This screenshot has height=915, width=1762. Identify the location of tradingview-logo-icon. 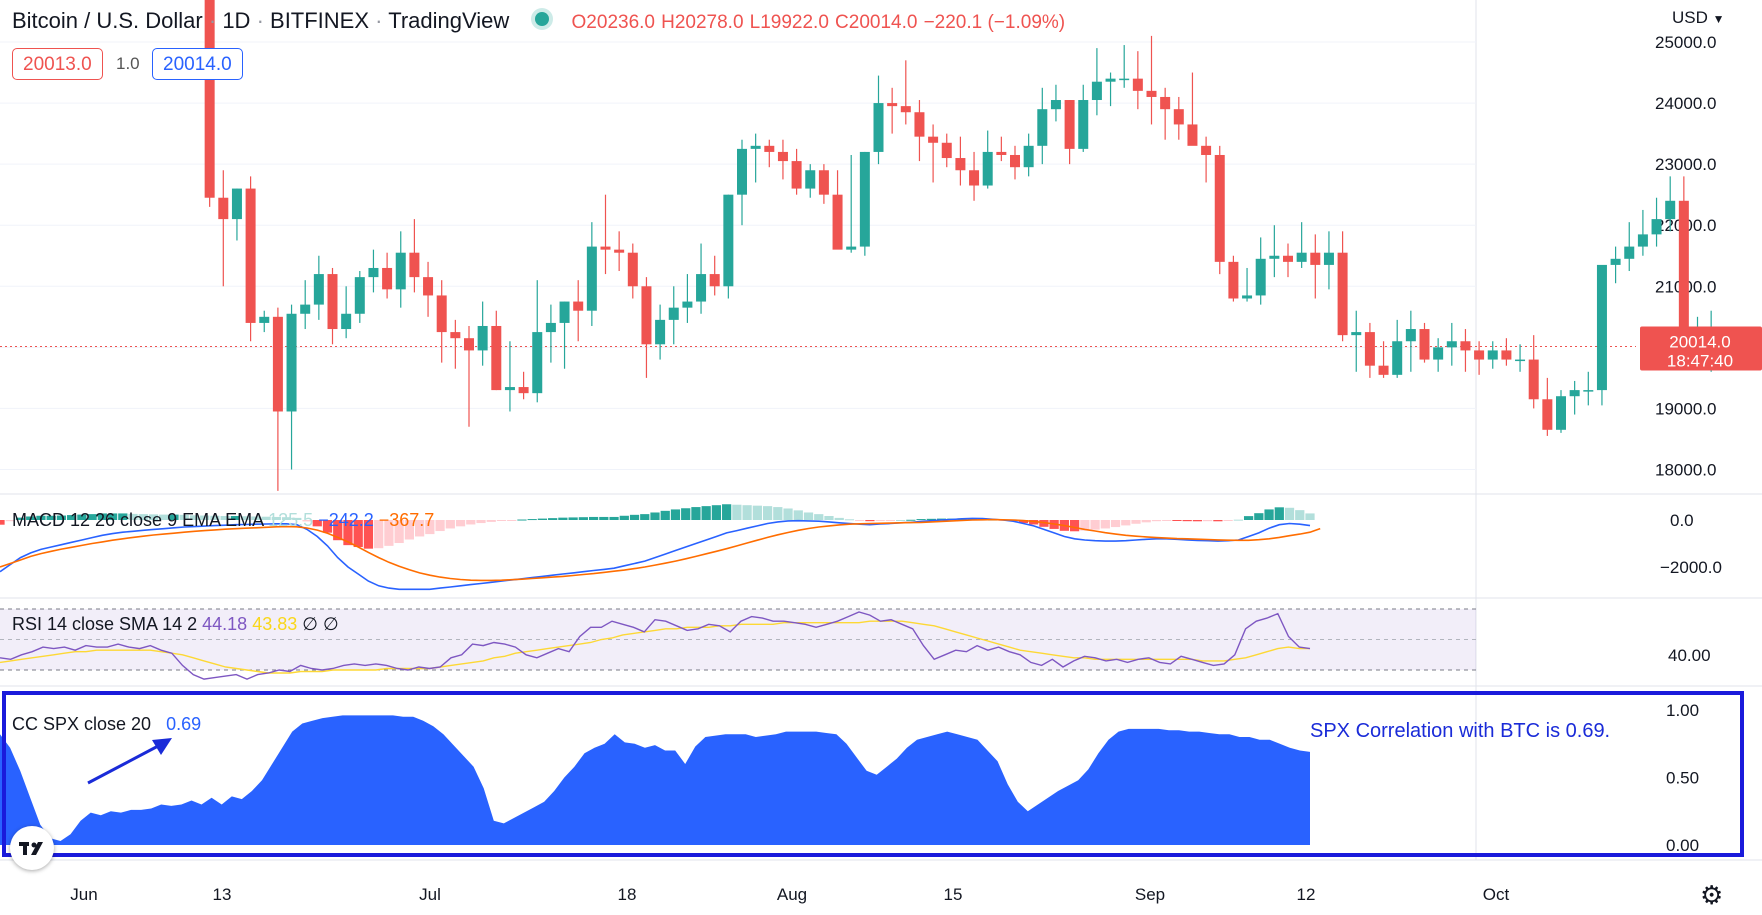
(32, 848).